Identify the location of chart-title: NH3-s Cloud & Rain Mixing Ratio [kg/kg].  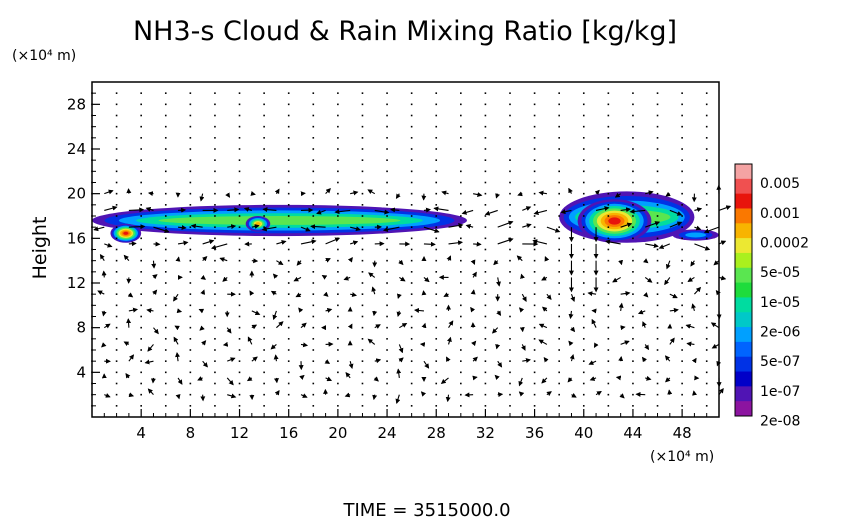
(405, 31).